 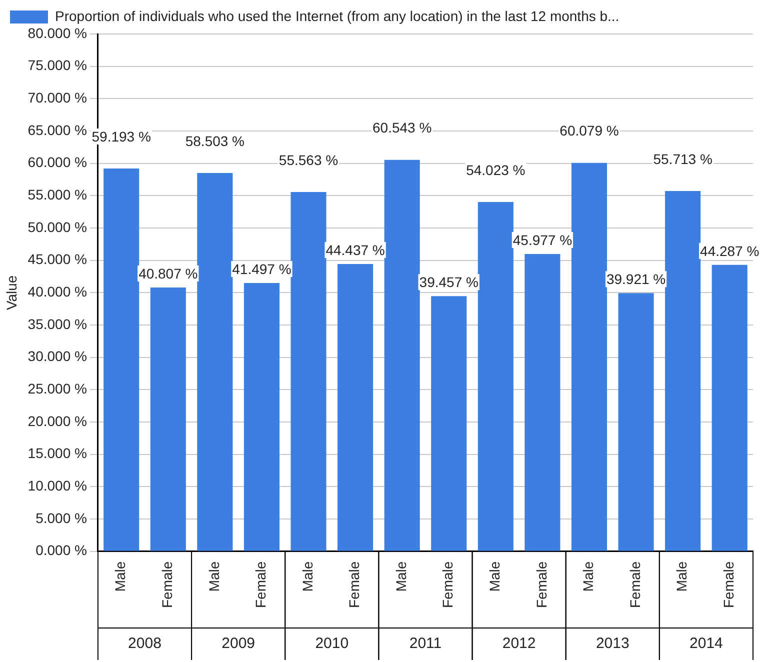 What do you see at coordinates (57, 356) in the screenshot?
I see `y-tick-label: 30.000 %` at bounding box center [57, 356].